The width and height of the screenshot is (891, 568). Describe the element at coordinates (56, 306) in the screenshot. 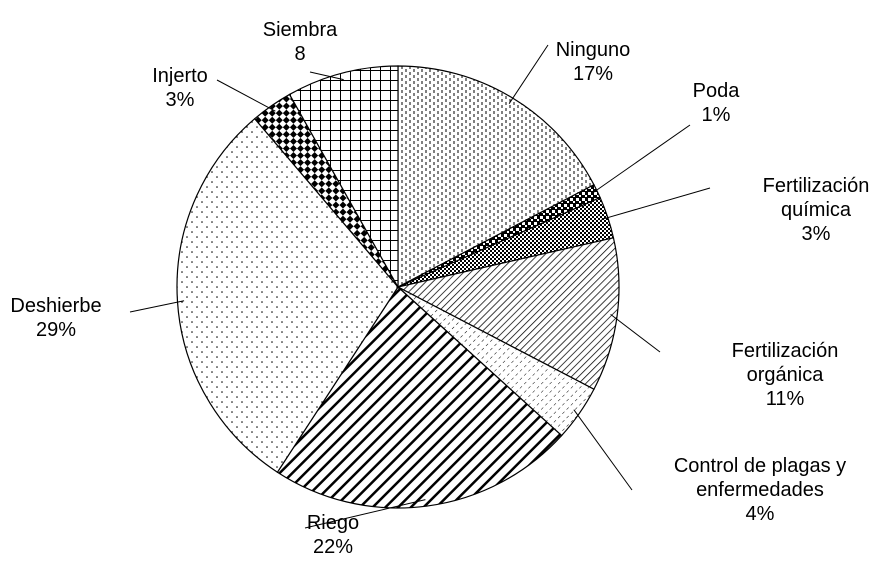

I see `category-label: Deshierbe` at that location.